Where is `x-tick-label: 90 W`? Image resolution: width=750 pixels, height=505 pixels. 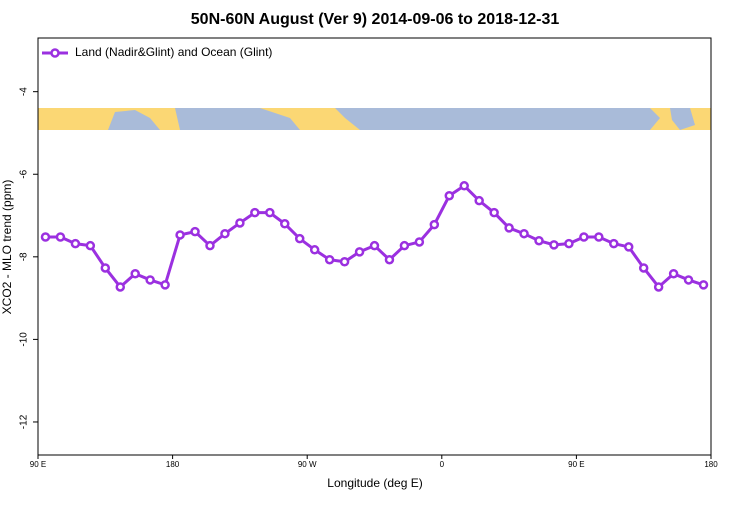 x-tick-label: 90 W is located at coordinates (307, 464).